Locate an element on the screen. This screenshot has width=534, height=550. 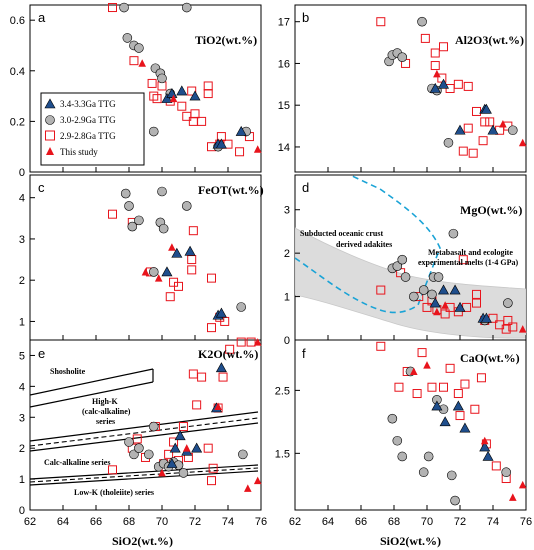
panel-e-xtick-label: 70 is located at coordinates (162, 522).